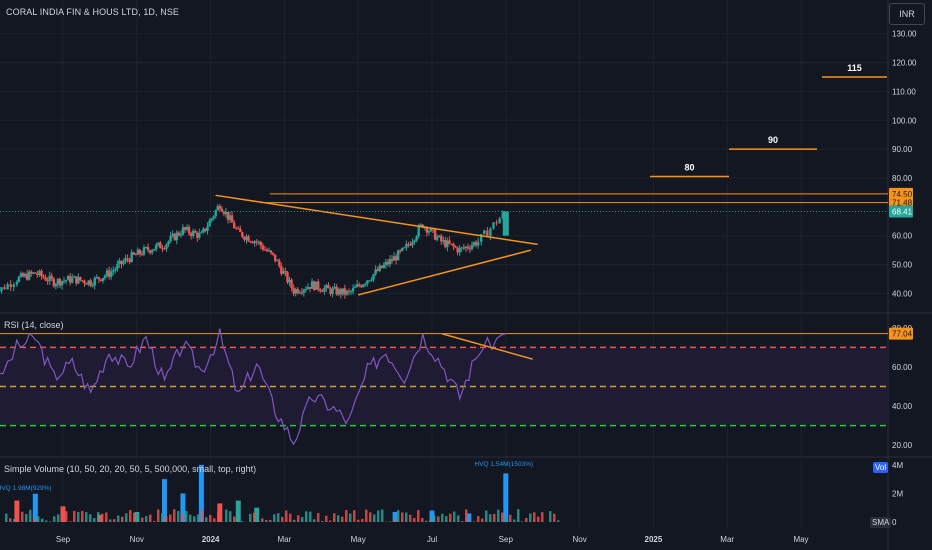 Image resolution: width=932 pixels, height=550 pixels. Describe the element at coordinates (654, 539) in the screenshot. I see `x-tick-label: 2025` at that location.